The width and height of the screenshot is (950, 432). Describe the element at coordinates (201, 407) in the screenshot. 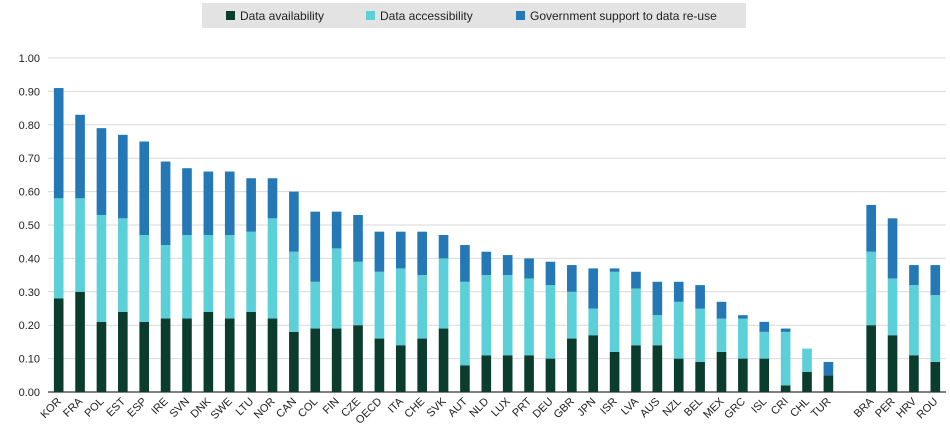

I see `x-tick-label: DNK` at that location.